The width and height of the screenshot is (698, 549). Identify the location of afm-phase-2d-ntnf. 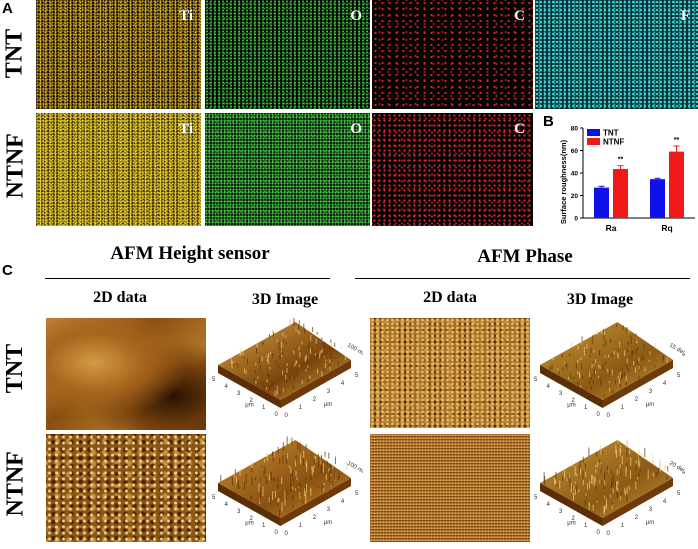
(450, 488).